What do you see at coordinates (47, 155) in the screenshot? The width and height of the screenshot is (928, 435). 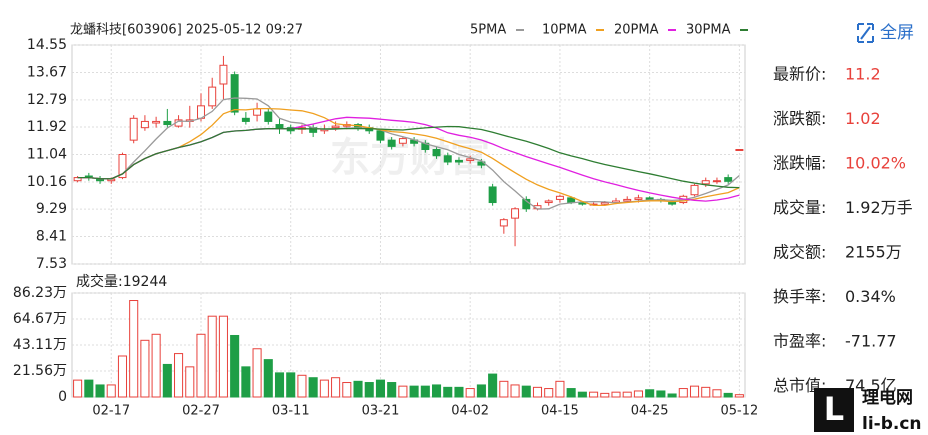 I see `y-tick-label: 11.04` at bounding box center [47, 155].